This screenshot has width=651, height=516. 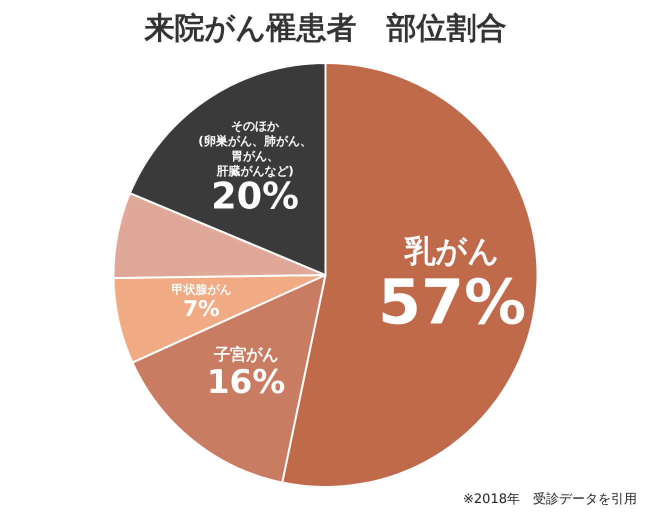 What do you see at coordinates (246, 382) in the screenshot?
I see `data-label: 16%` at bounding box center [246, 382].